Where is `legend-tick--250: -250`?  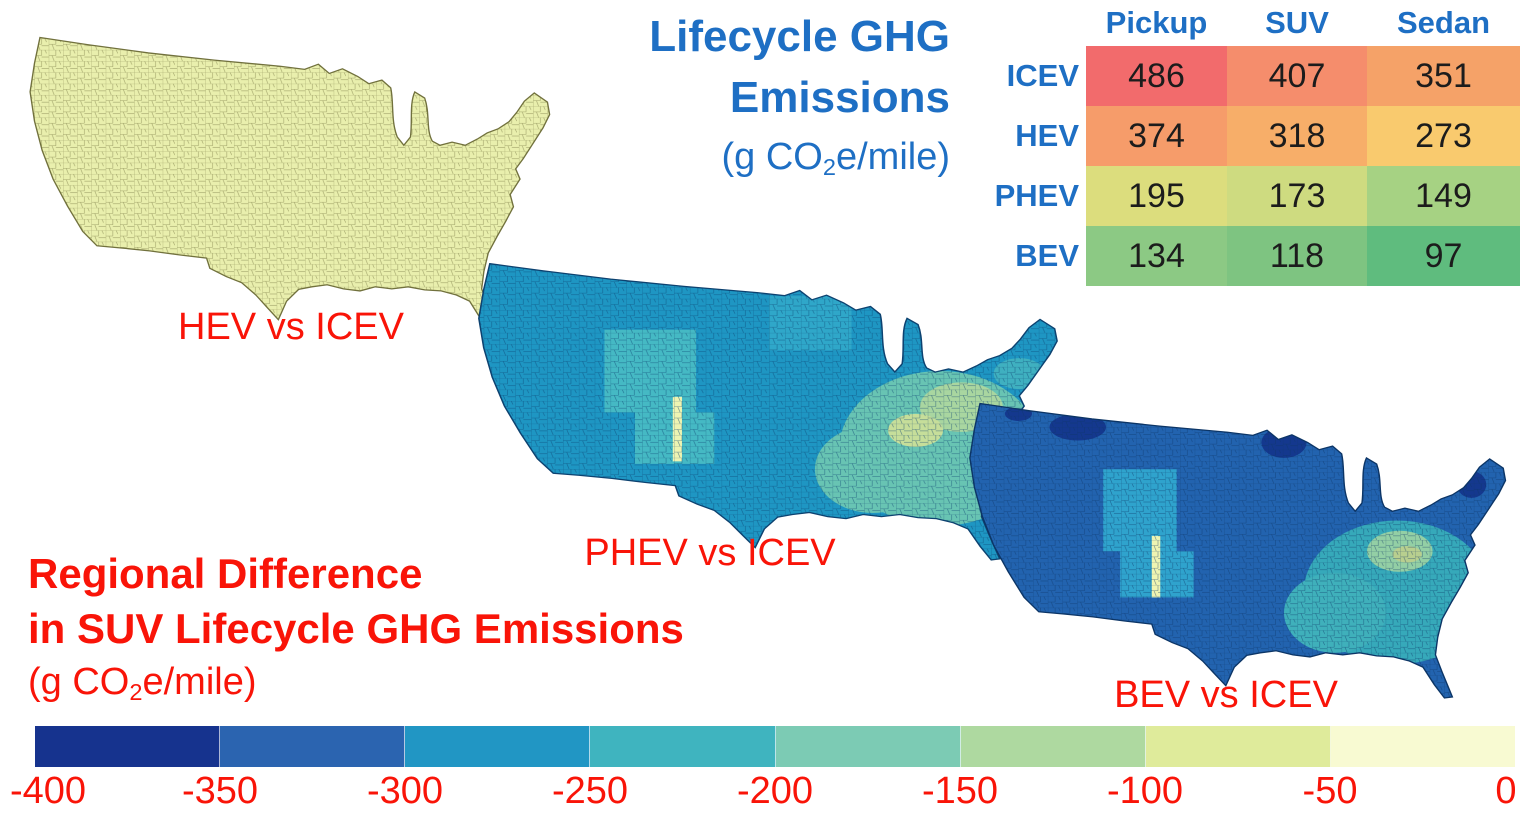 legend-tick--250: -250 is located at coordinates (590, 791).